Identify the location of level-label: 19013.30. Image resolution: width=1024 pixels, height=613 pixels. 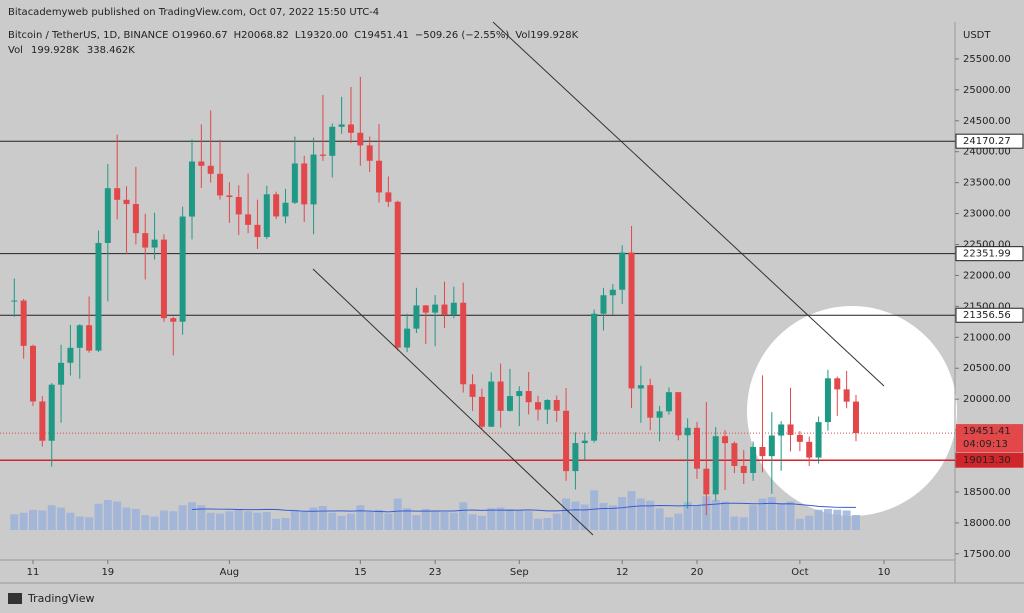
(987, 460).